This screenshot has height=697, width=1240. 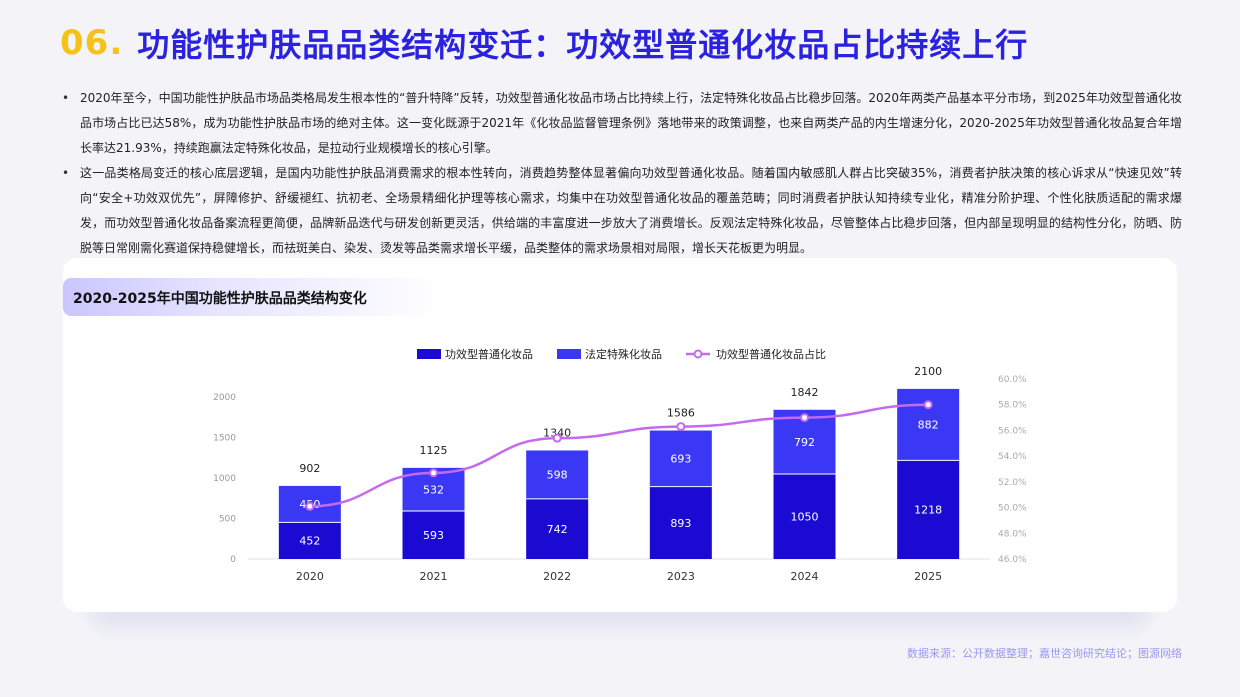 I want to click on data-label-general: 452, so click(x=309, y=541).